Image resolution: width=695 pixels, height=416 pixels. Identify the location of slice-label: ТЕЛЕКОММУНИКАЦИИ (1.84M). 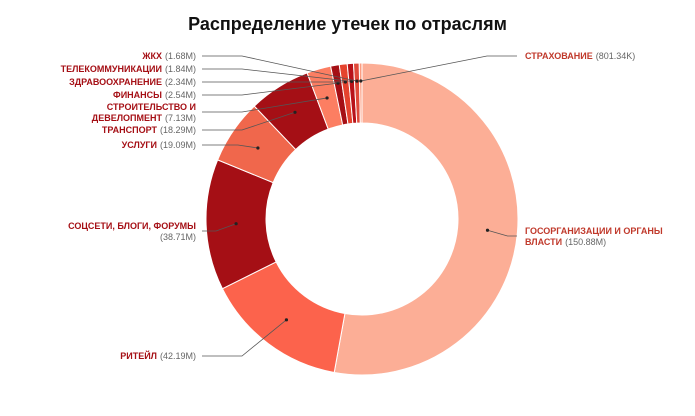
(128, 69).